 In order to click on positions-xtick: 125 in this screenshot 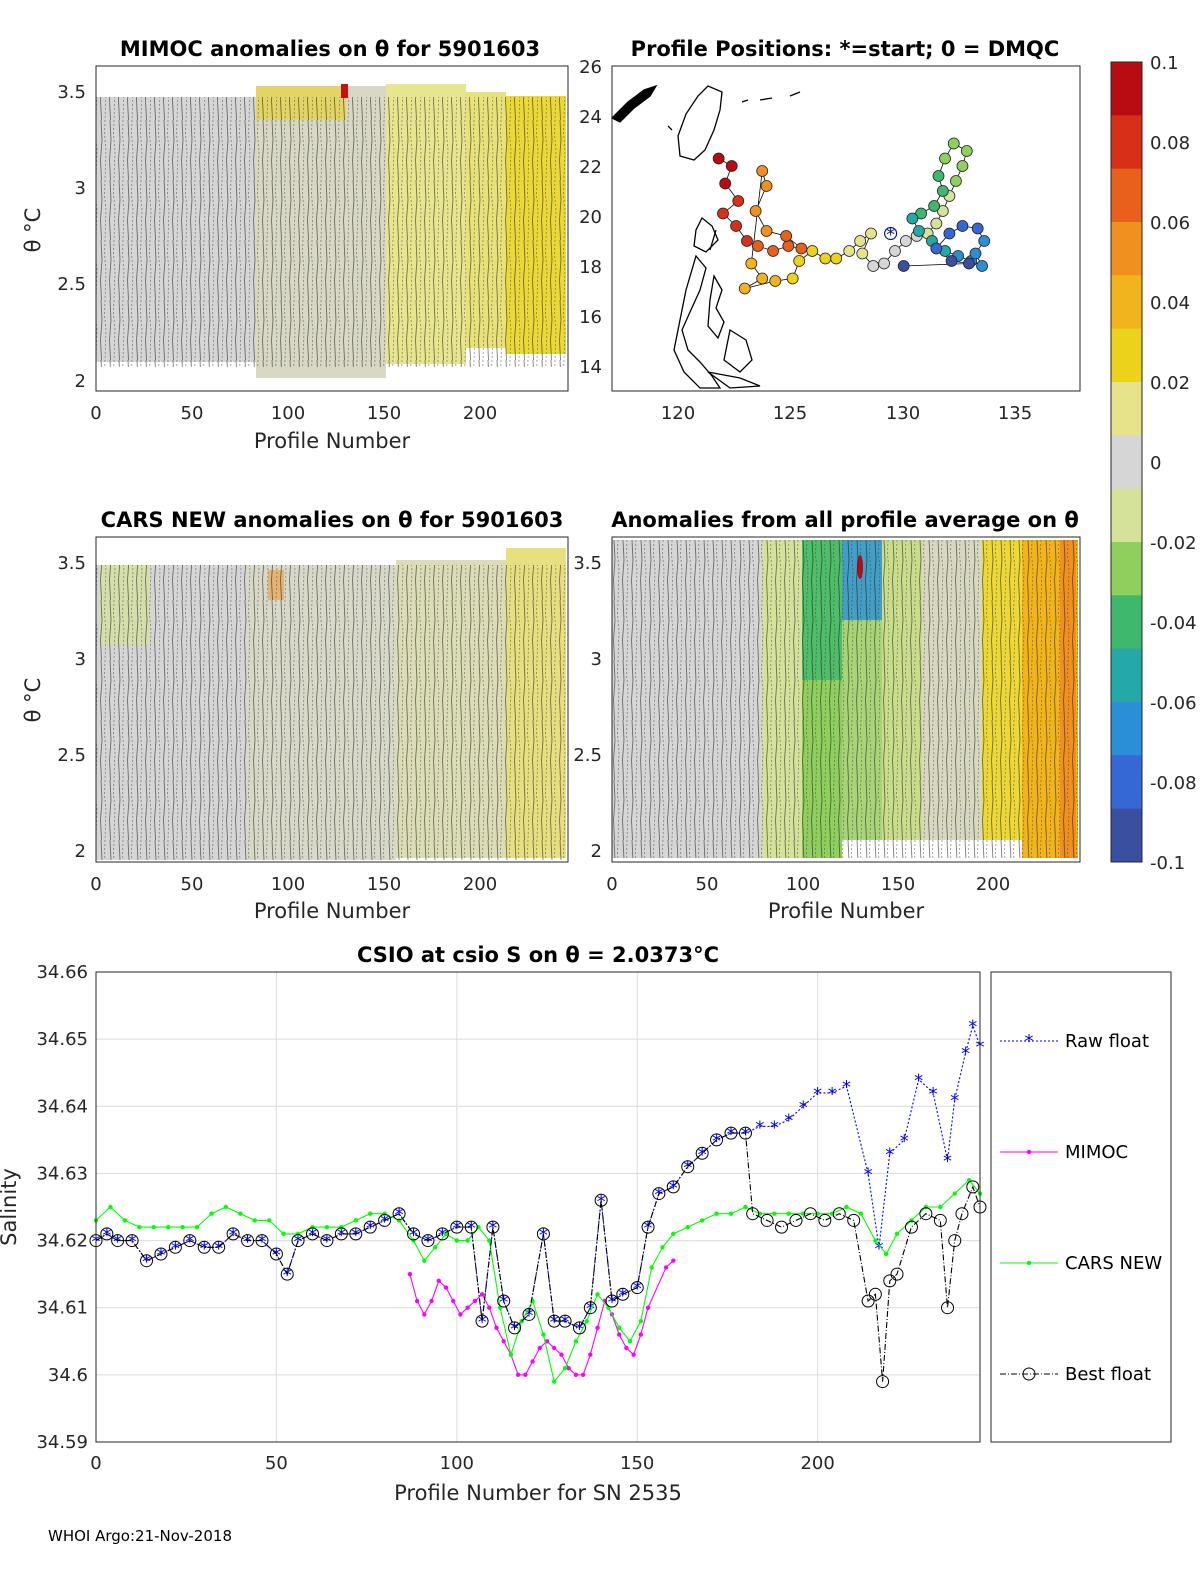, I will do `click(790, 413)`.